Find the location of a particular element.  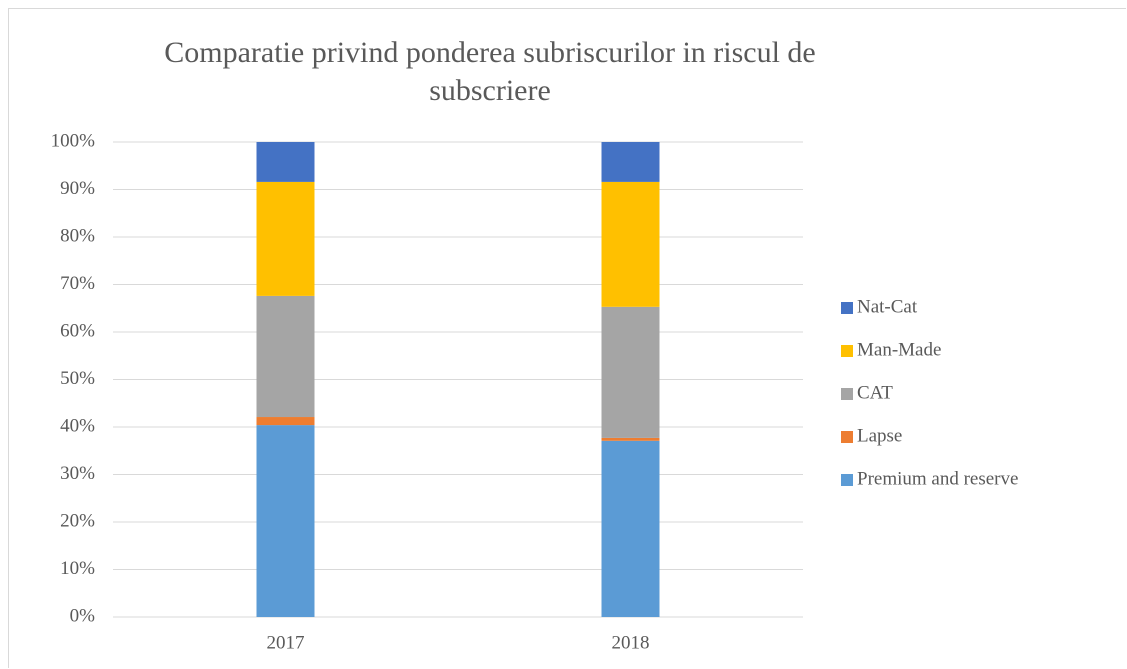

y-tick-label: 0% is located at coordinates (83, 615).